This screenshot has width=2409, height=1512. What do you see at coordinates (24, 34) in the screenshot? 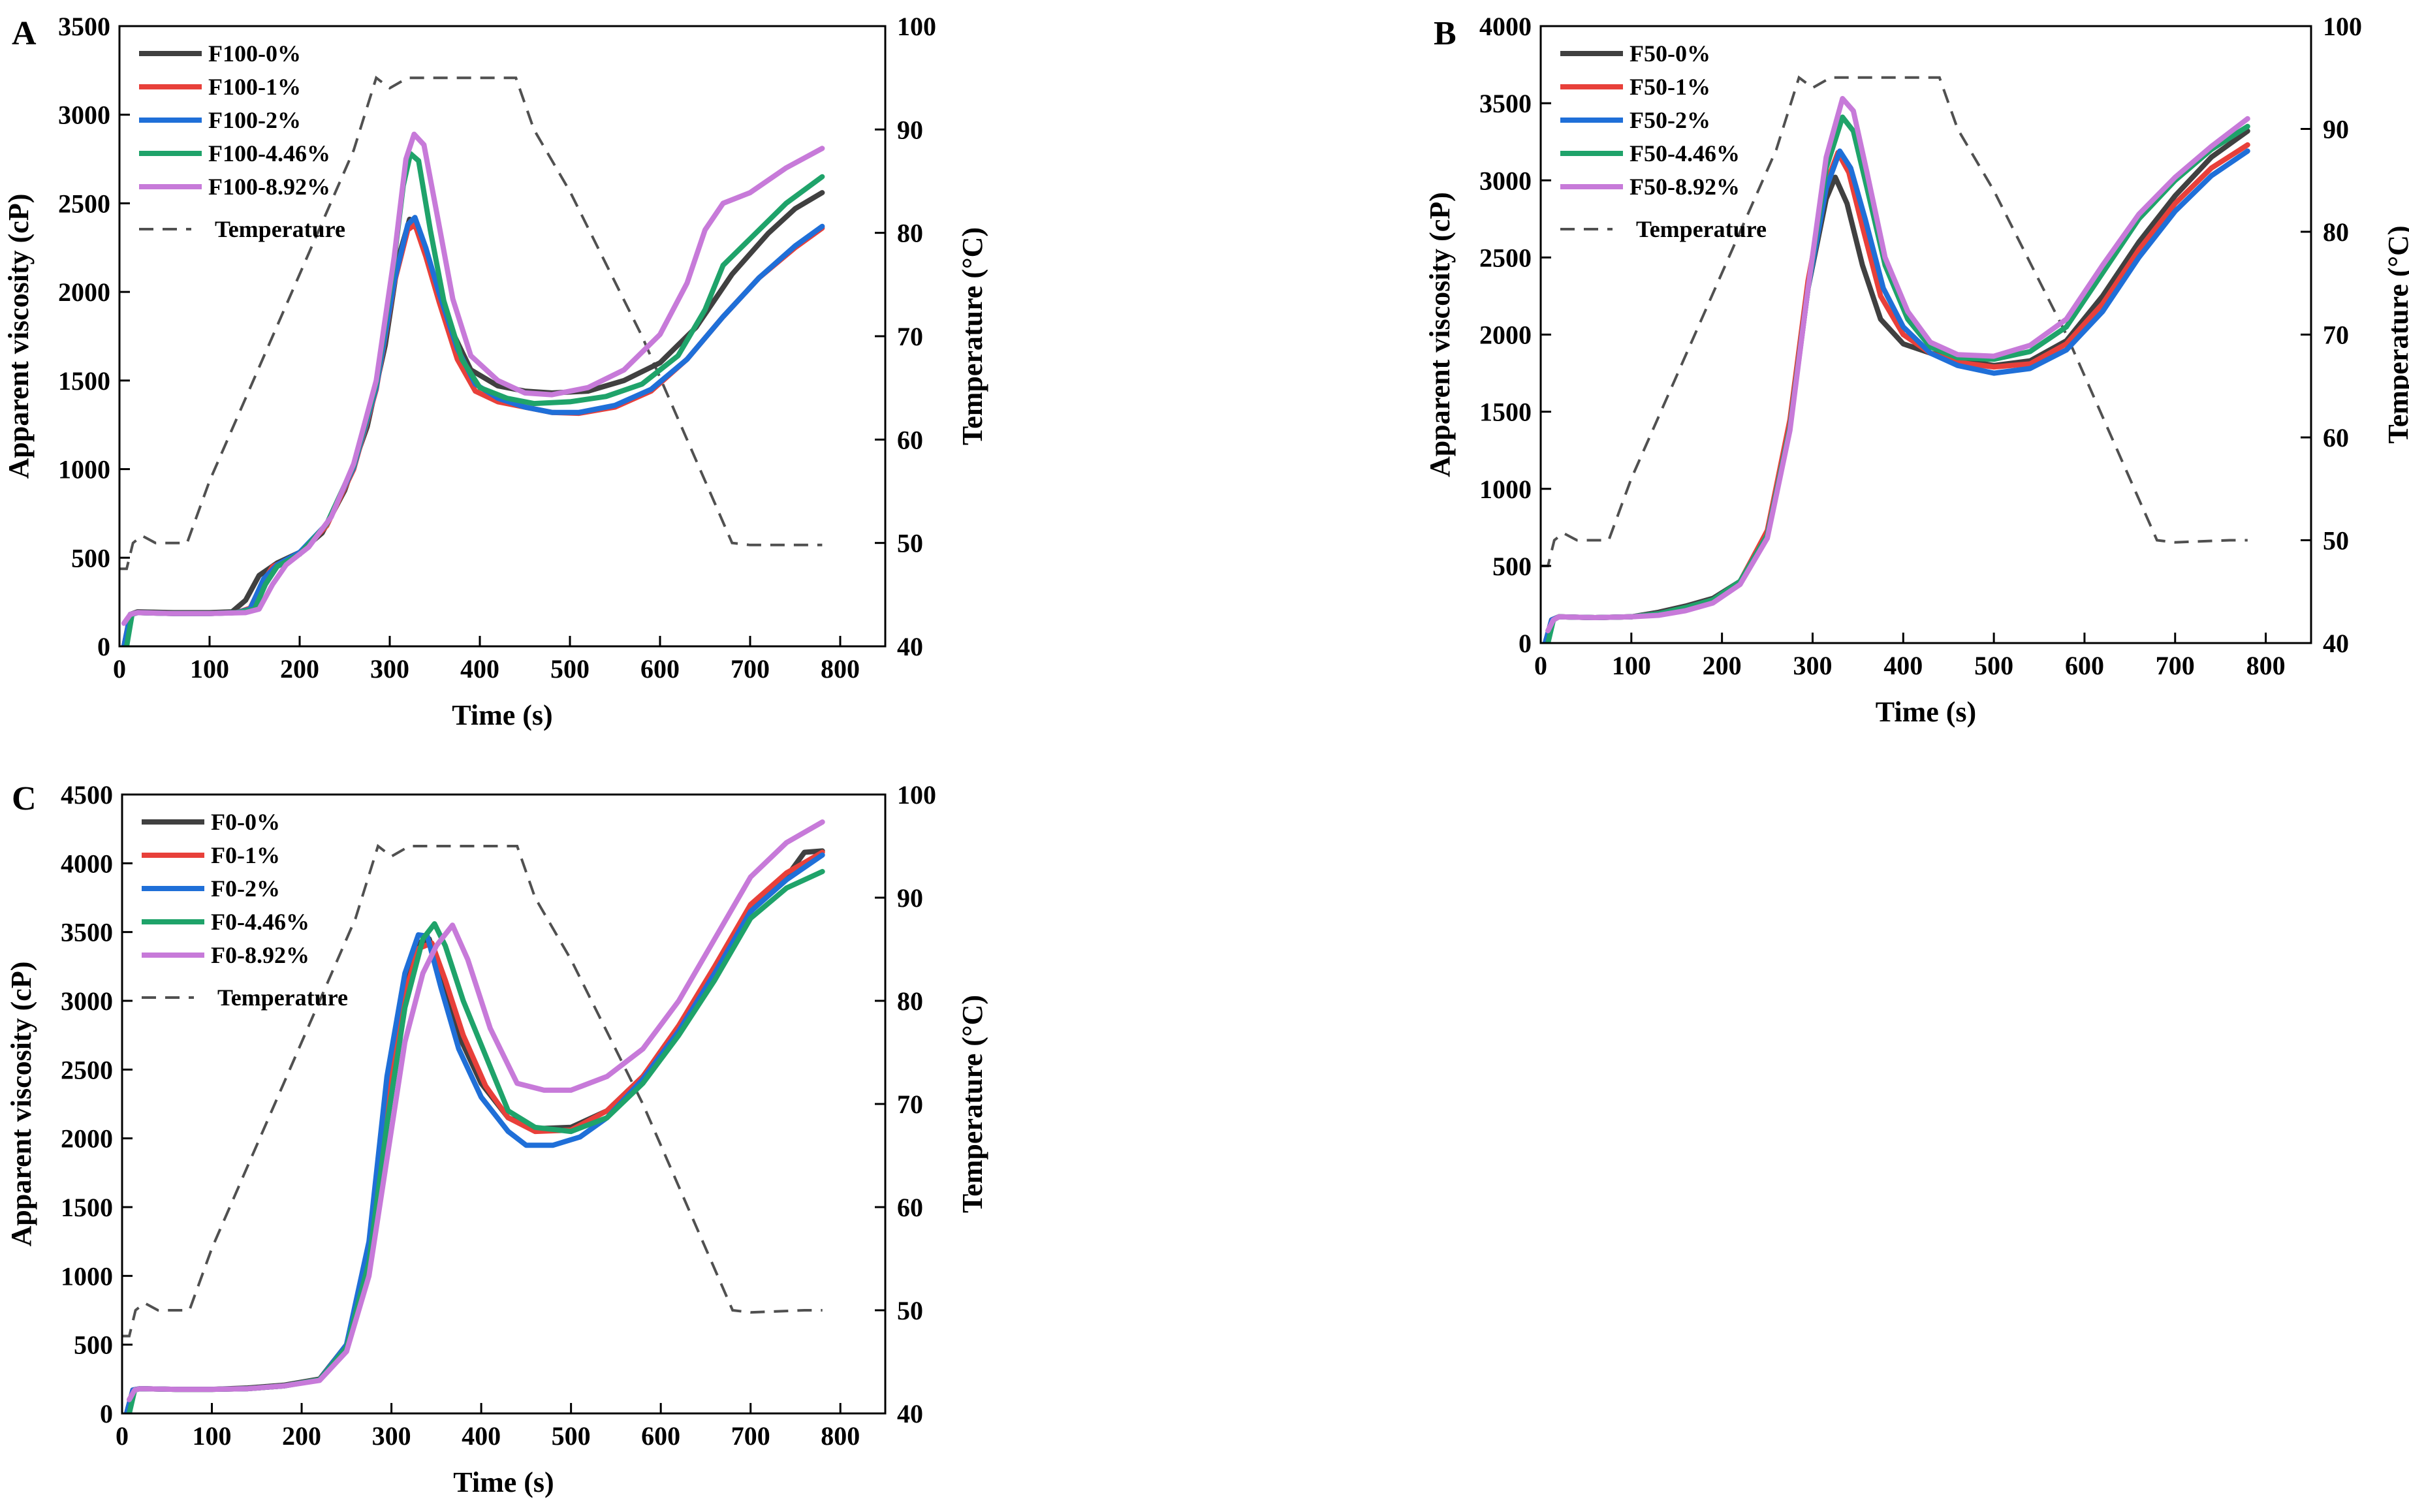
I see `panel-label: A` at bounding box center [24, 34].